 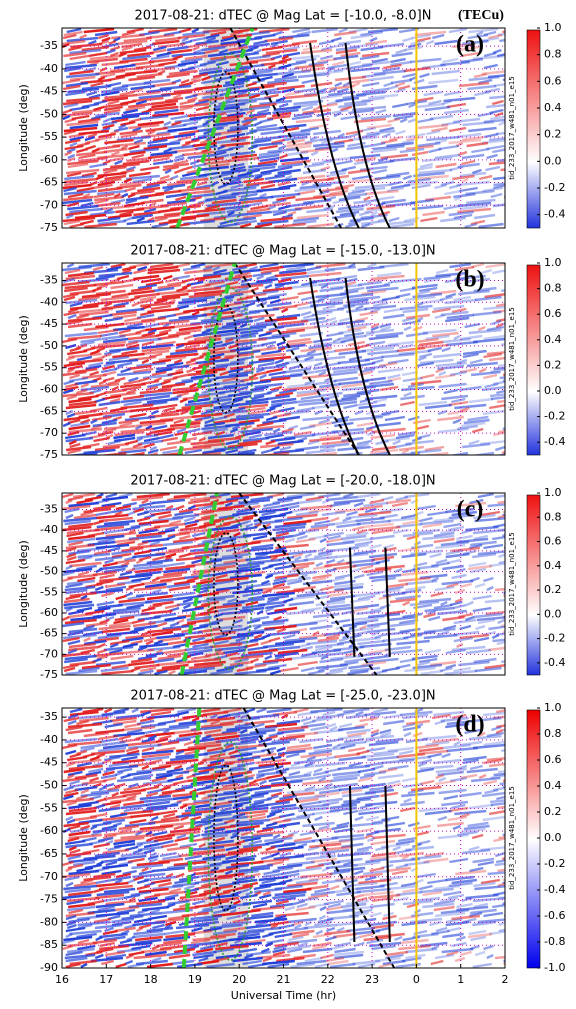 What do you see at coordinates (505, 979) in the screenshot?
I see `x-tick-label: 2` at bounding box center [505, 979].